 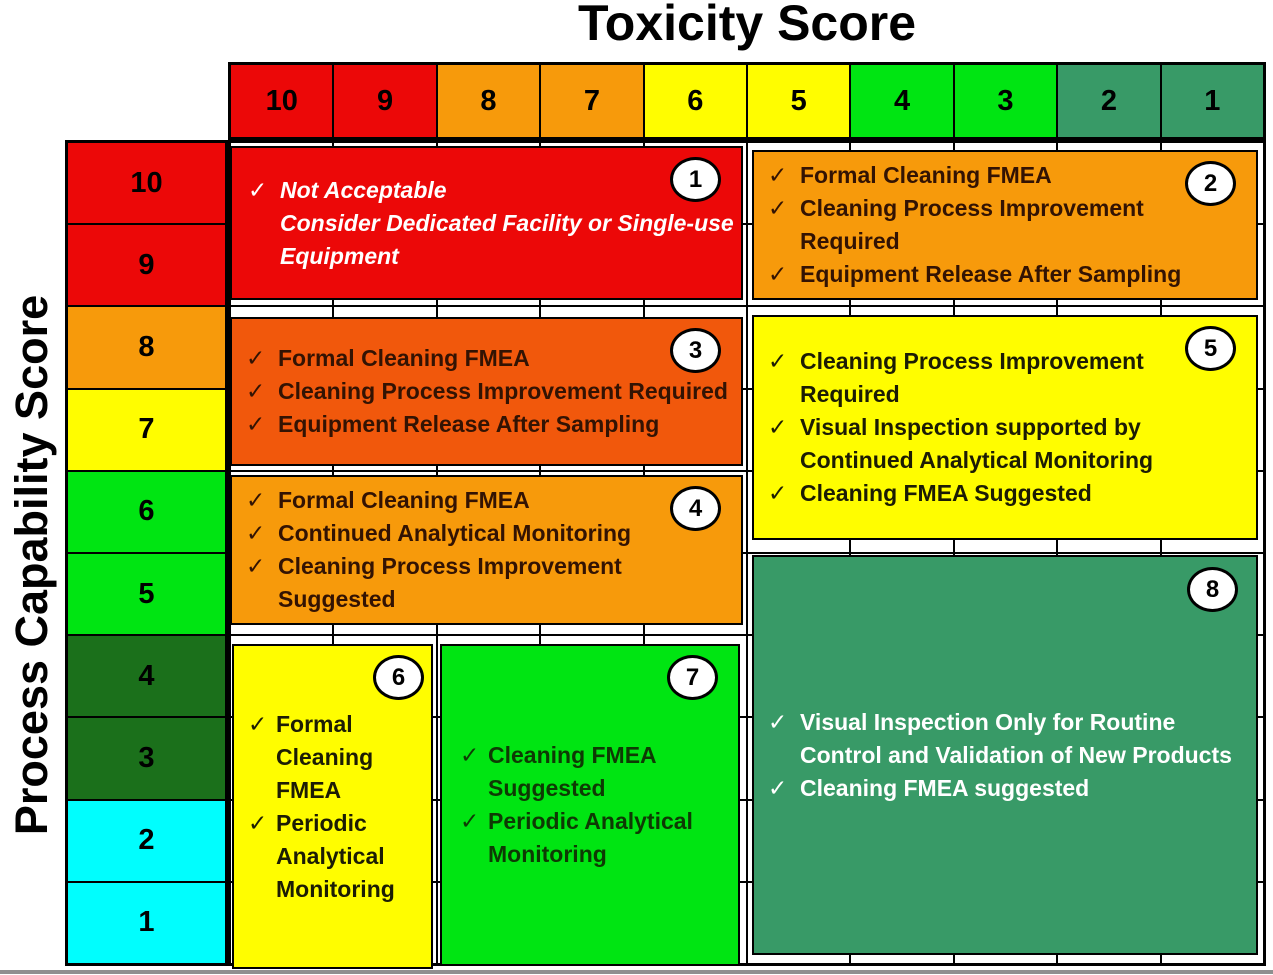 What do you see at coordinates (146, 922) in the screenshot?
I see `capability-row-1: 1` at bounding box center [146, 922].